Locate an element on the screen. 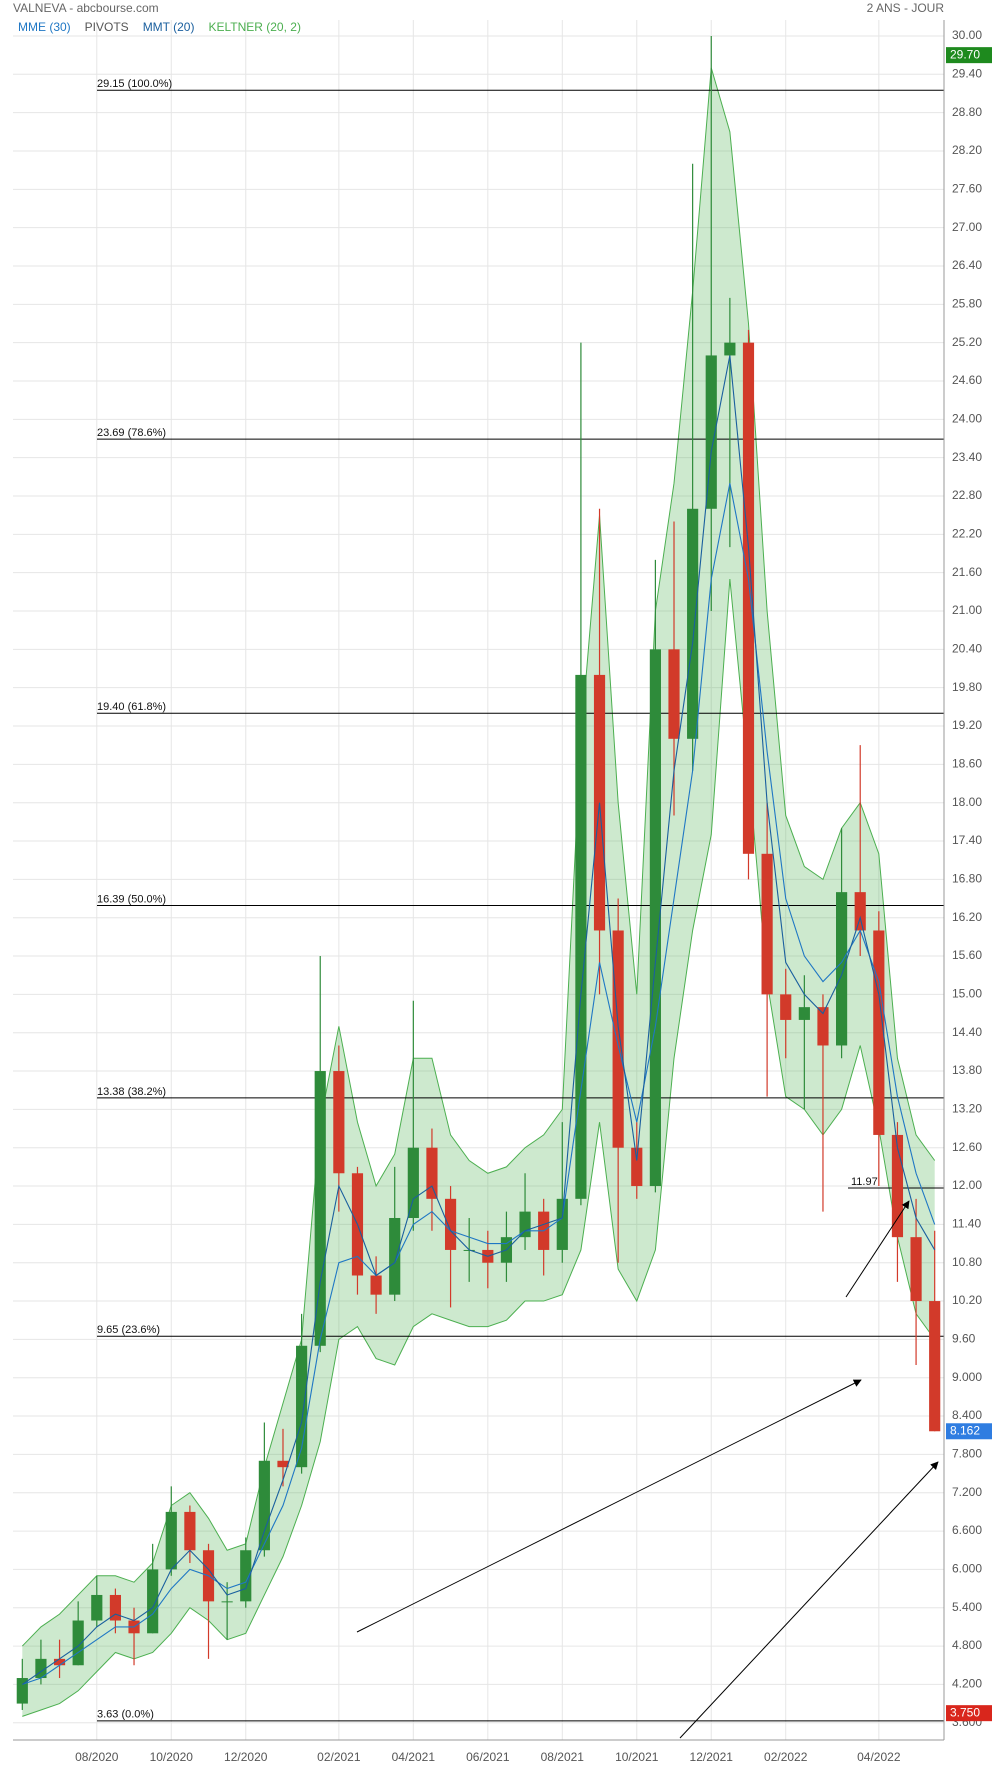 This screenshot has width=1000, height=1779. y-tick-label: 19.20 is located at coordinates (967, 725).